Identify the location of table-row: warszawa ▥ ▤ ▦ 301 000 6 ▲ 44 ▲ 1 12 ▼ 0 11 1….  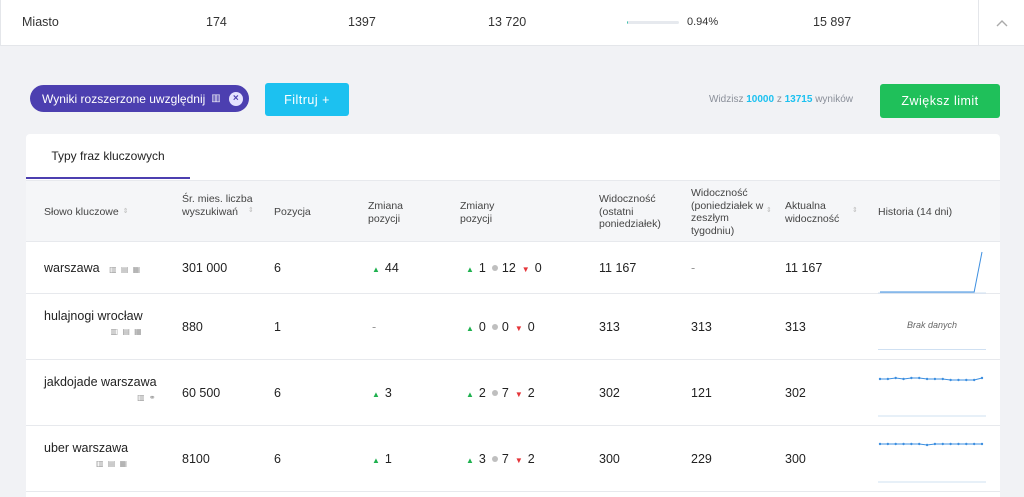
(513, 268).